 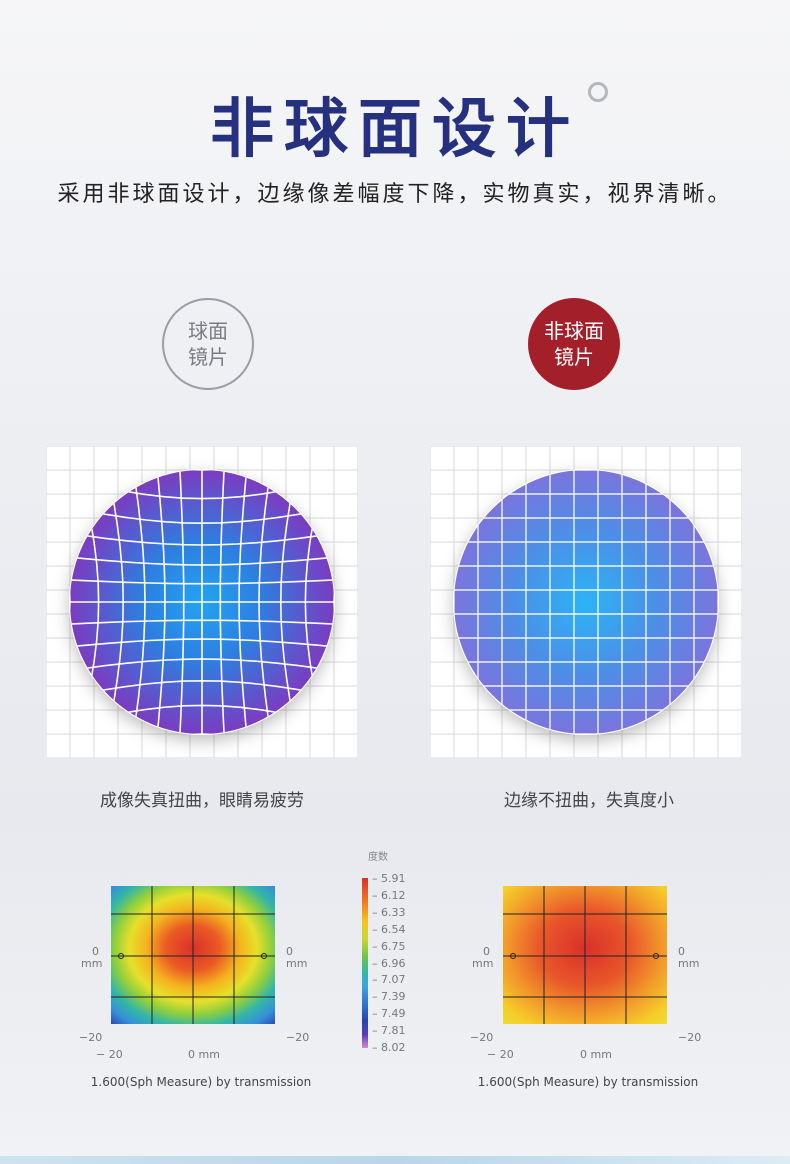 What do you see at coordinates (389, 895) in the screenshot?
I see `legend-value: – 6.12` at bounding box center [389, 895].